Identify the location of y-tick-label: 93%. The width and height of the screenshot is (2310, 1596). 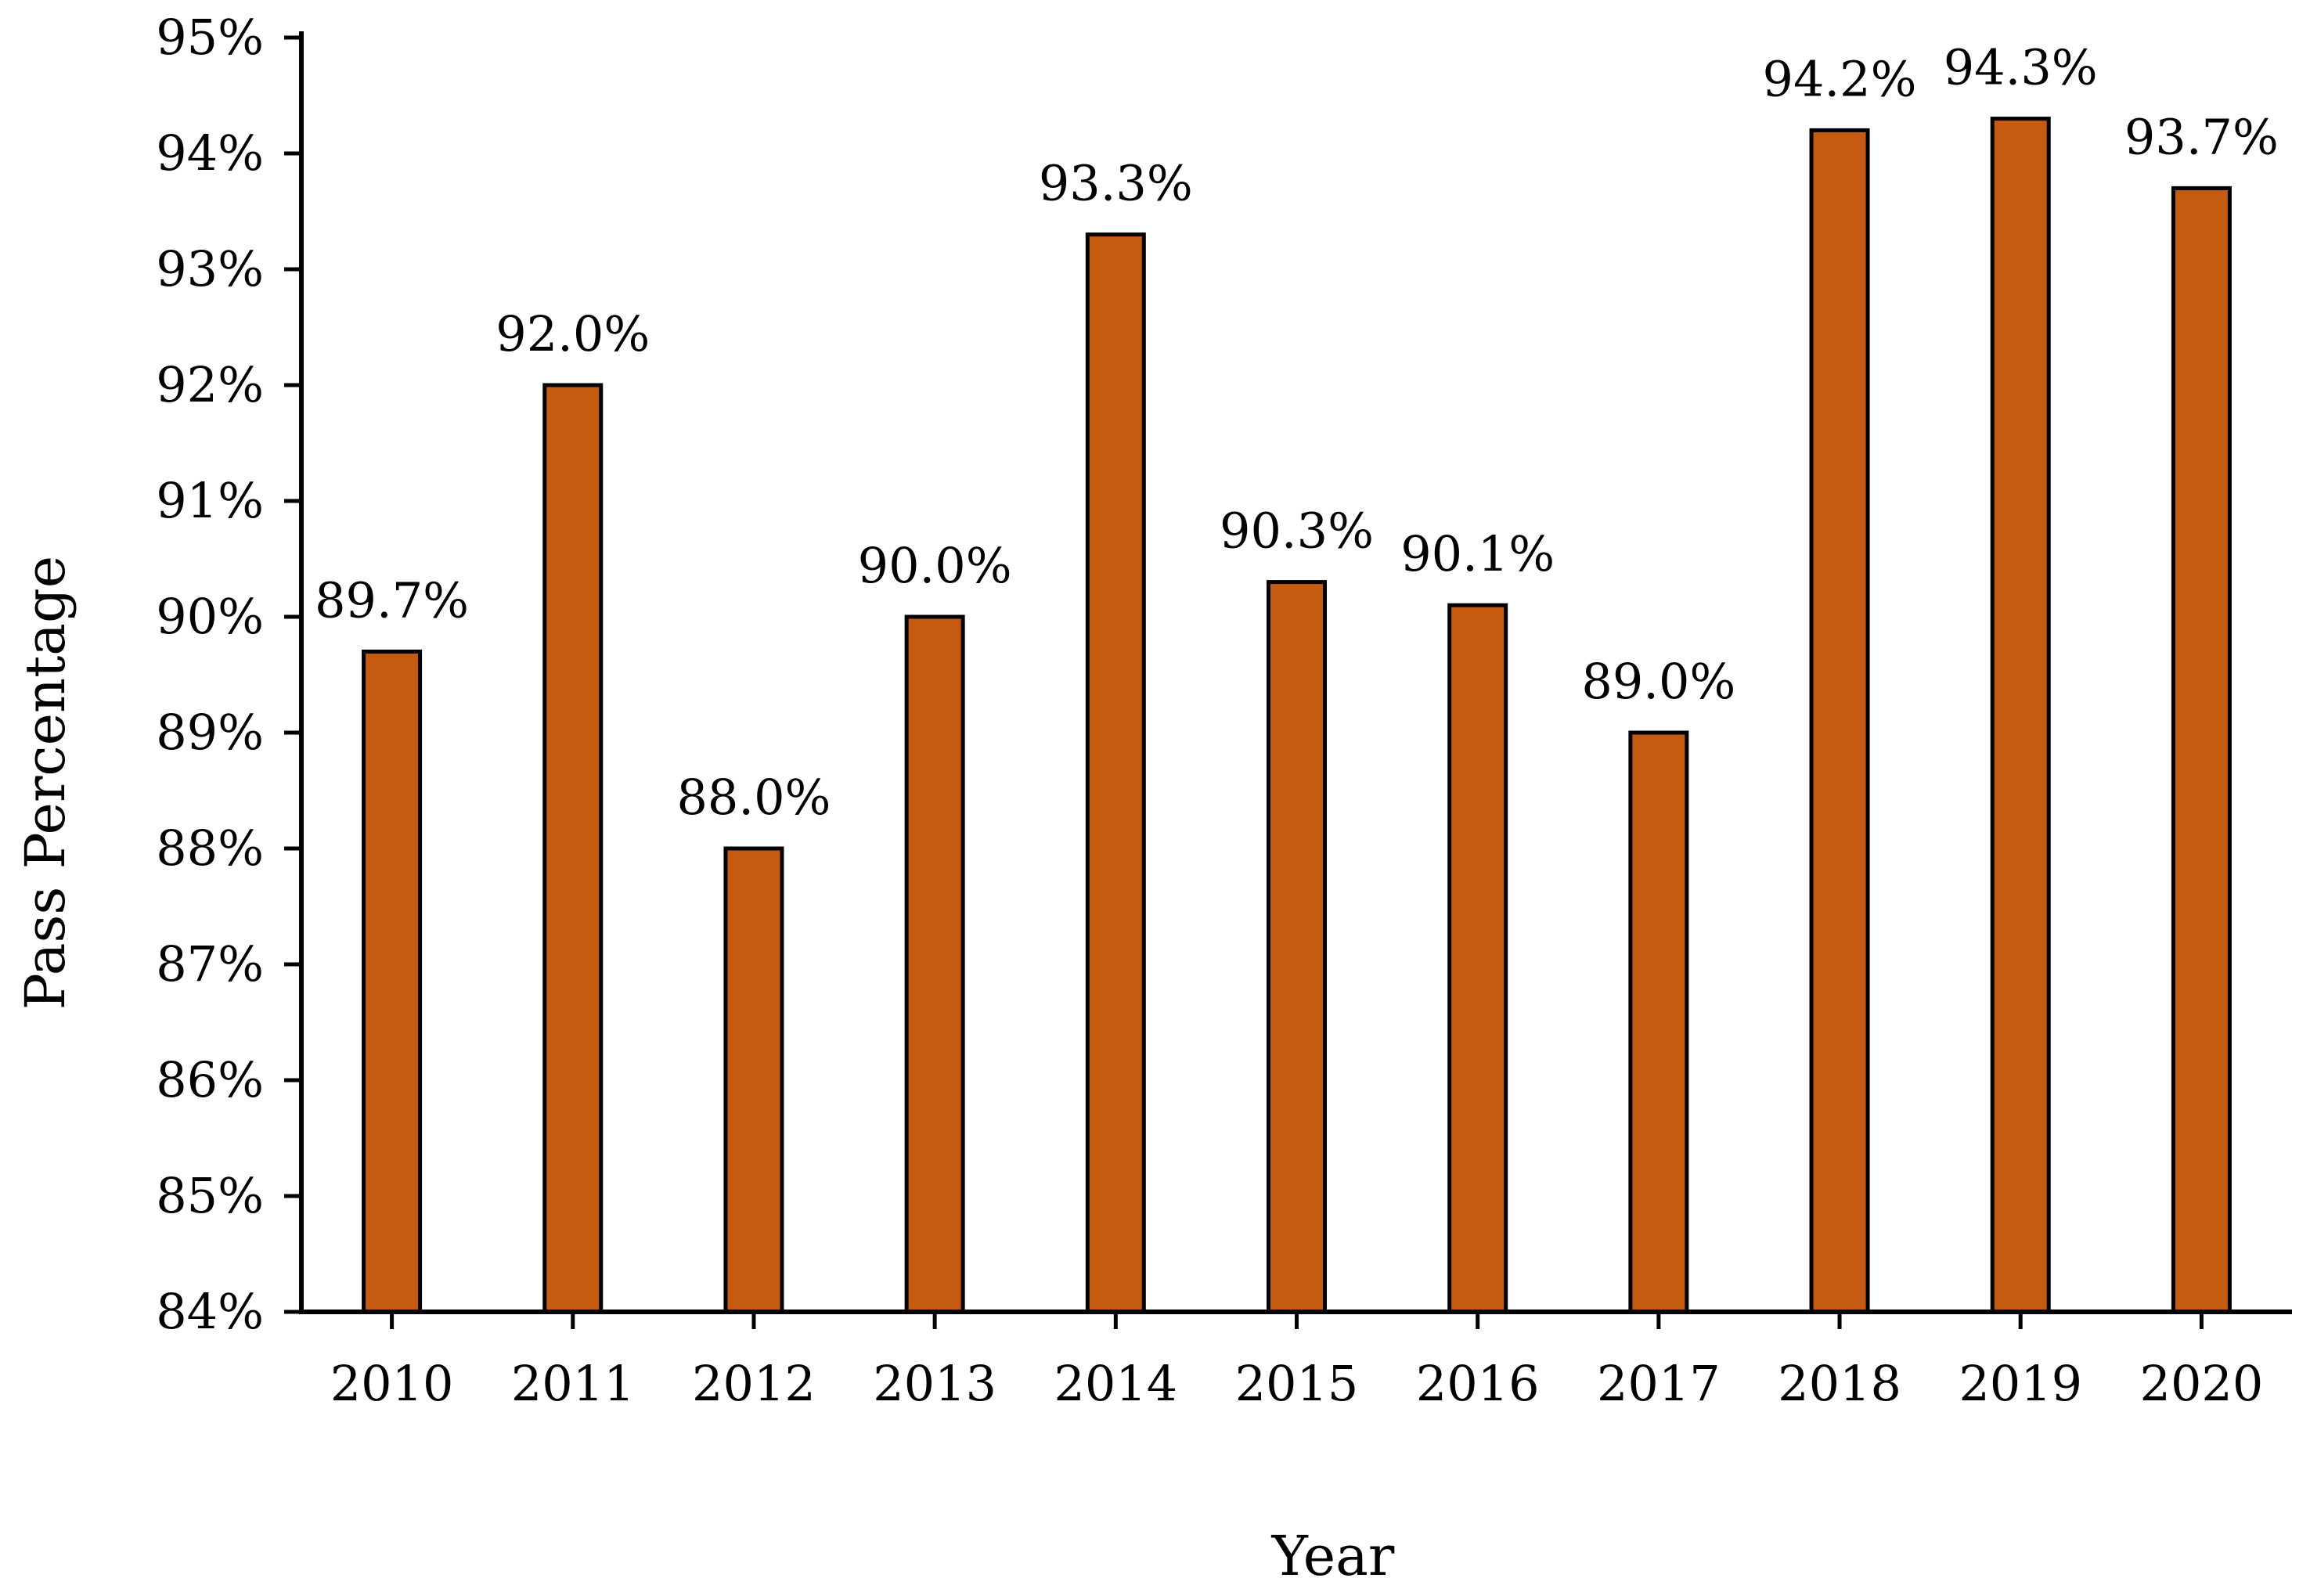
(210, 268).